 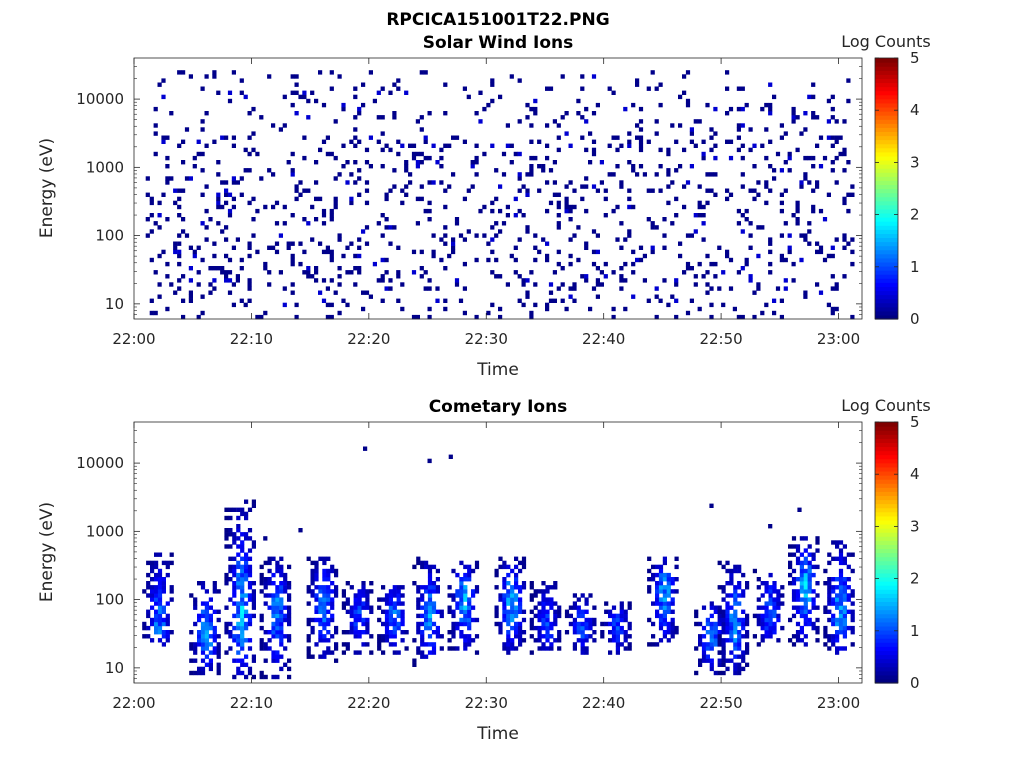 What do you see at coordinates (368, 339) in the screenshot?
I see `x-tick-label: 22:20` at bounding box center [368, 339].